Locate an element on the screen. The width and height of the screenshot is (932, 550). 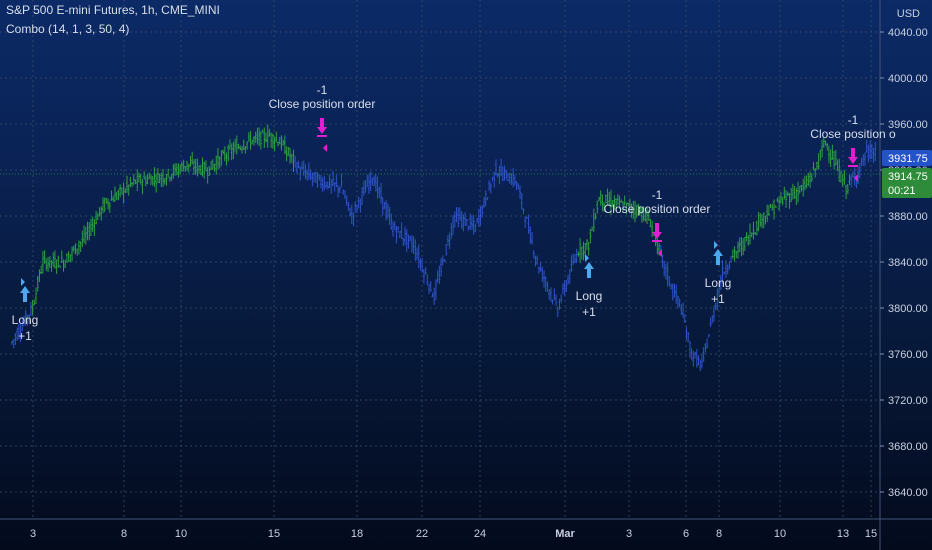
y-tick-label: 3680.00 is located at coordinates (908, 447).